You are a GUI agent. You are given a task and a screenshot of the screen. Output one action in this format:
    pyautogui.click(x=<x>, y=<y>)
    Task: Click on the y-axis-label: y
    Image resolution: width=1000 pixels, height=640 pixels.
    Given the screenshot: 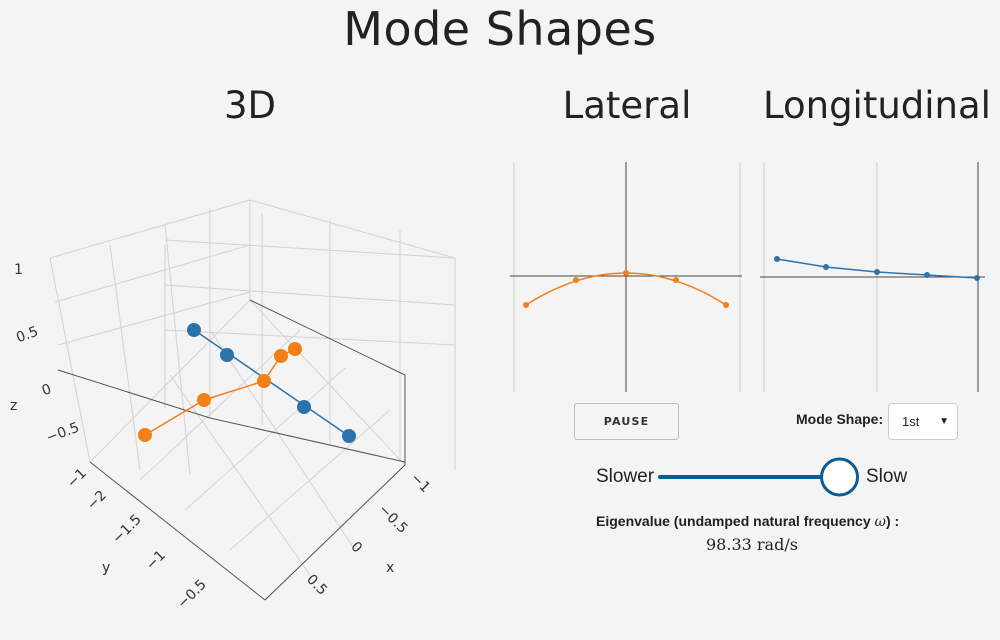 What is the action you would take?
    pyautogui.click(x=106, y=568)
    